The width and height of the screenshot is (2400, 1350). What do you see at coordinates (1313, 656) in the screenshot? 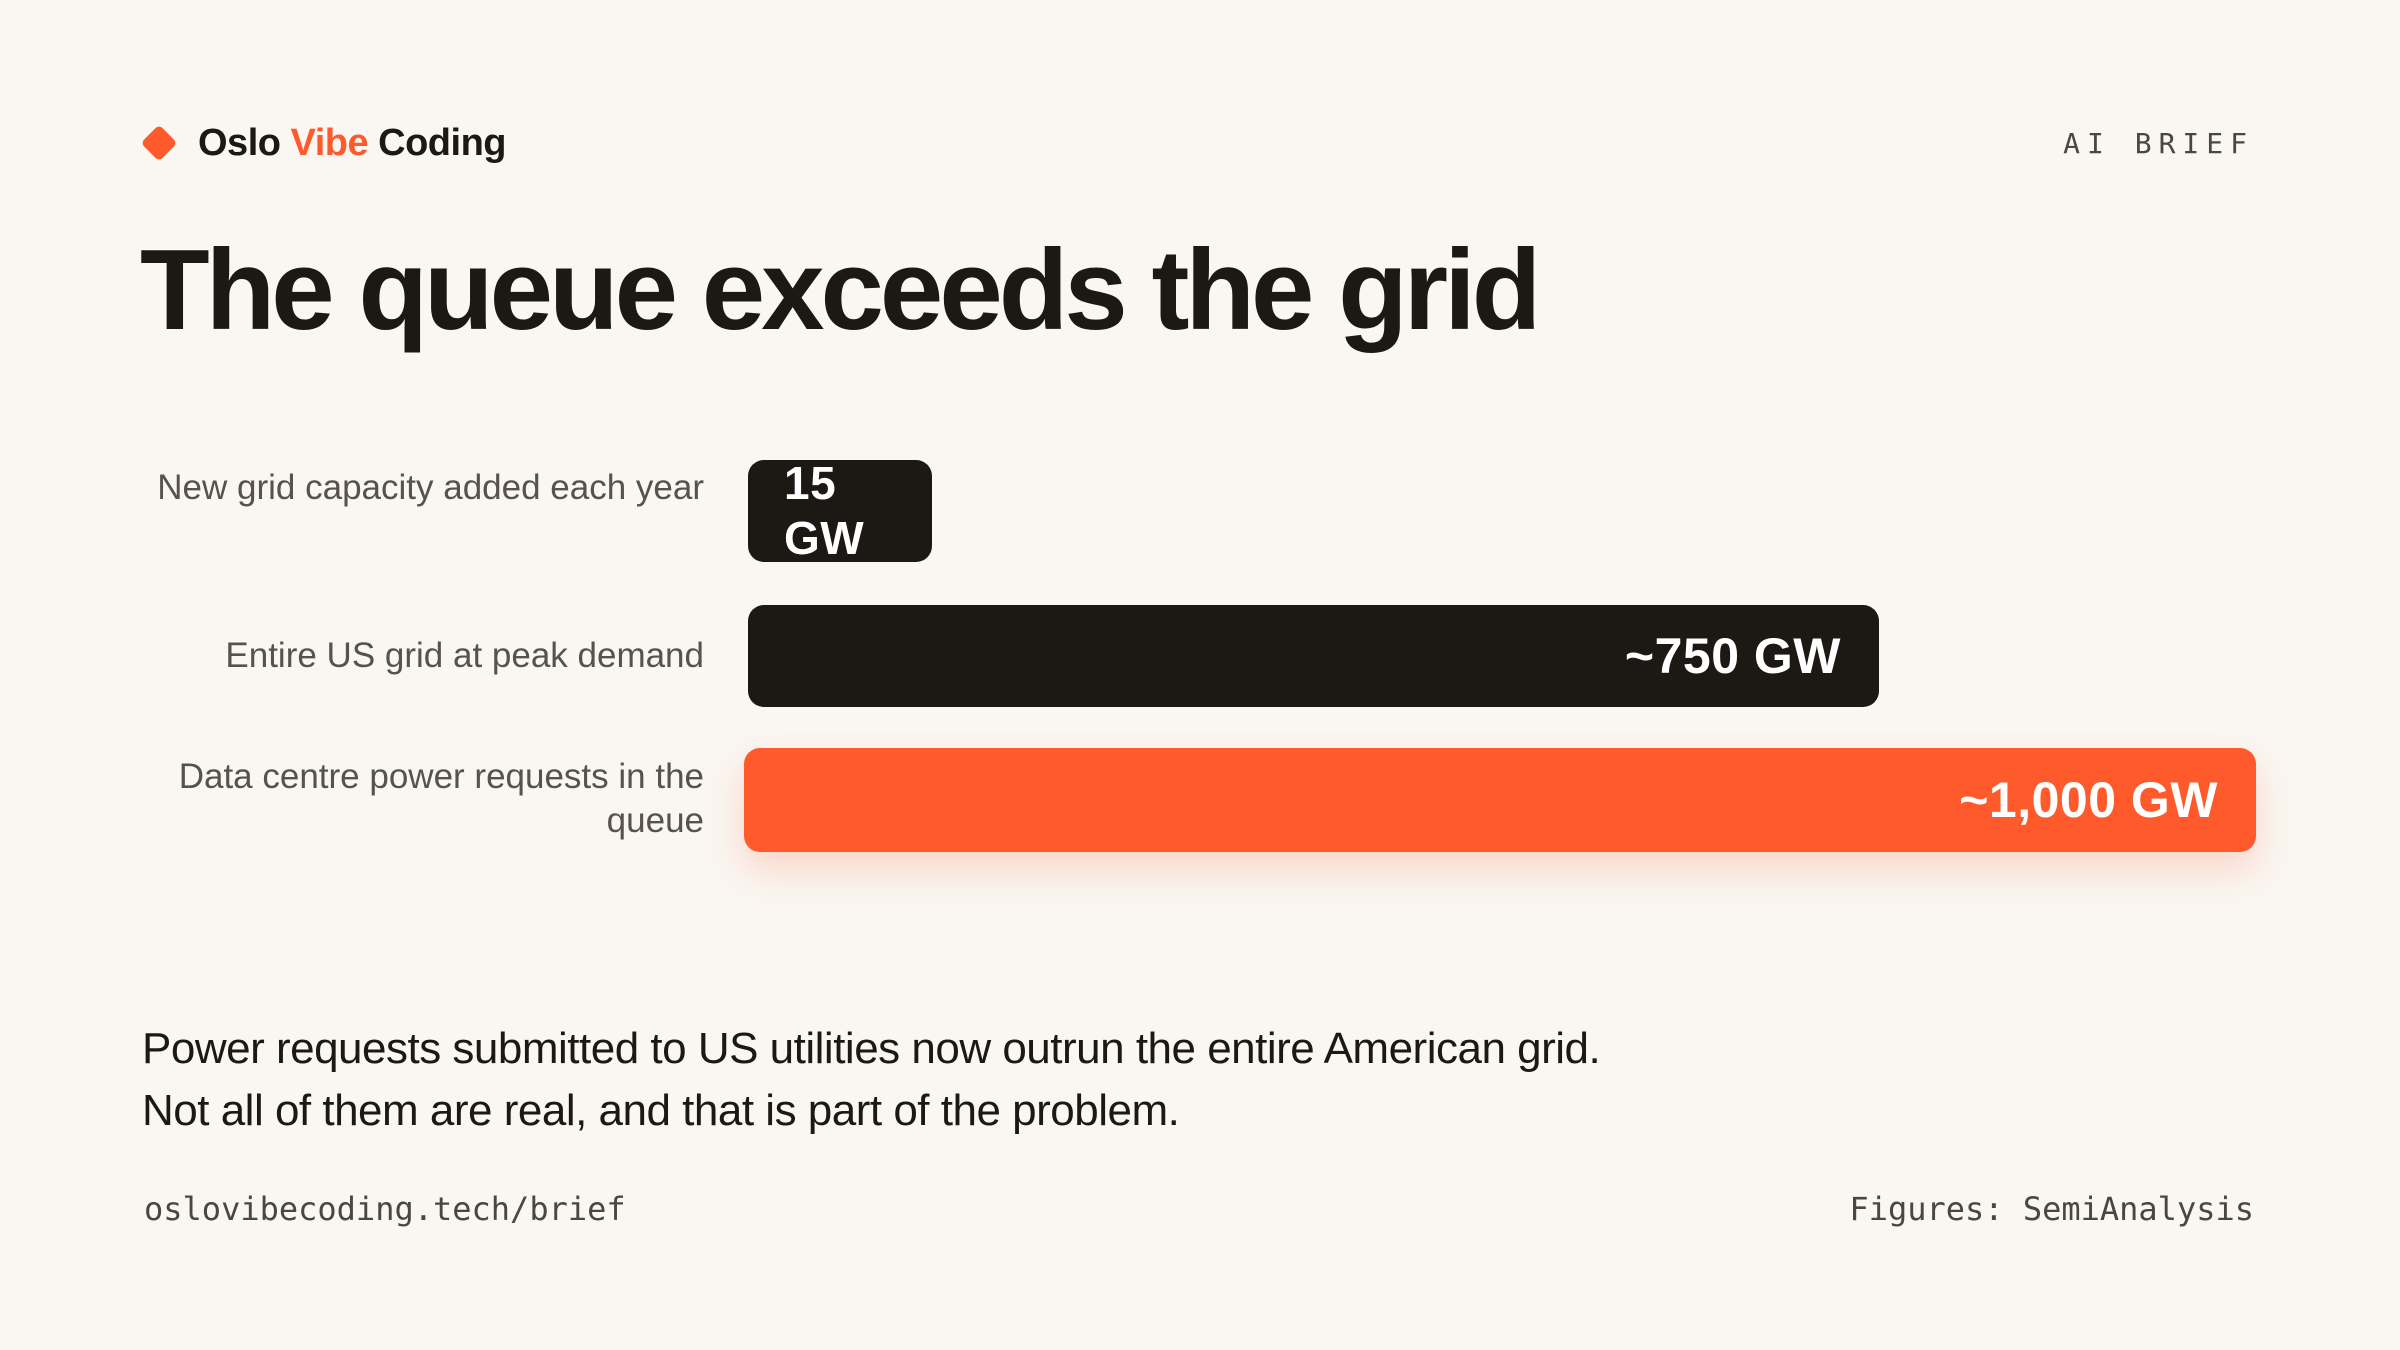
I see `bar: ~750 GW` at bounding box center [1313, 656].